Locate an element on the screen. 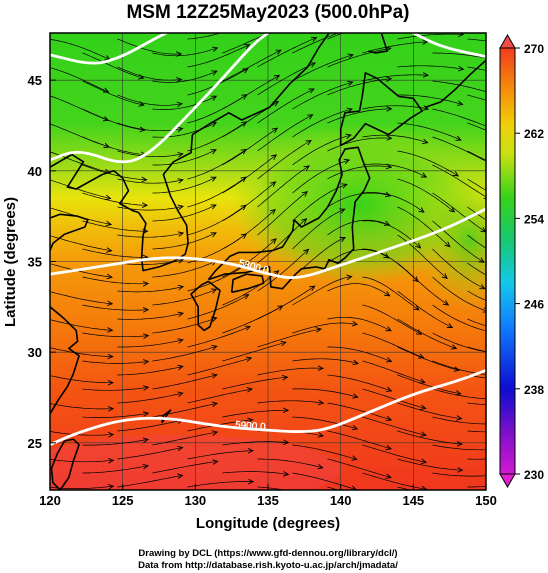 The height and width of the screenshot is (573, 548). coast-shandong is located at coordinates (69, 232).